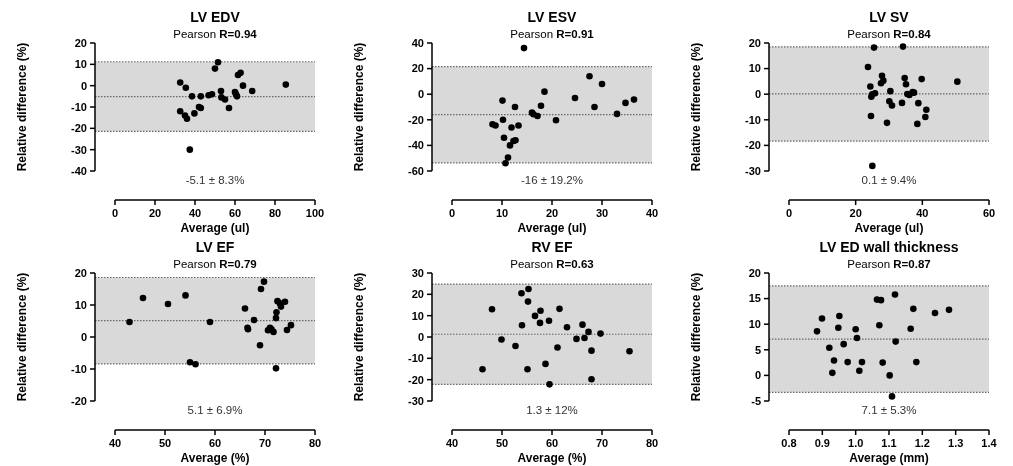 Image resolution: width=1013 pixels, height=466 pixels. I want to click on x-axis-title: Average (mm), so click(889, 458).